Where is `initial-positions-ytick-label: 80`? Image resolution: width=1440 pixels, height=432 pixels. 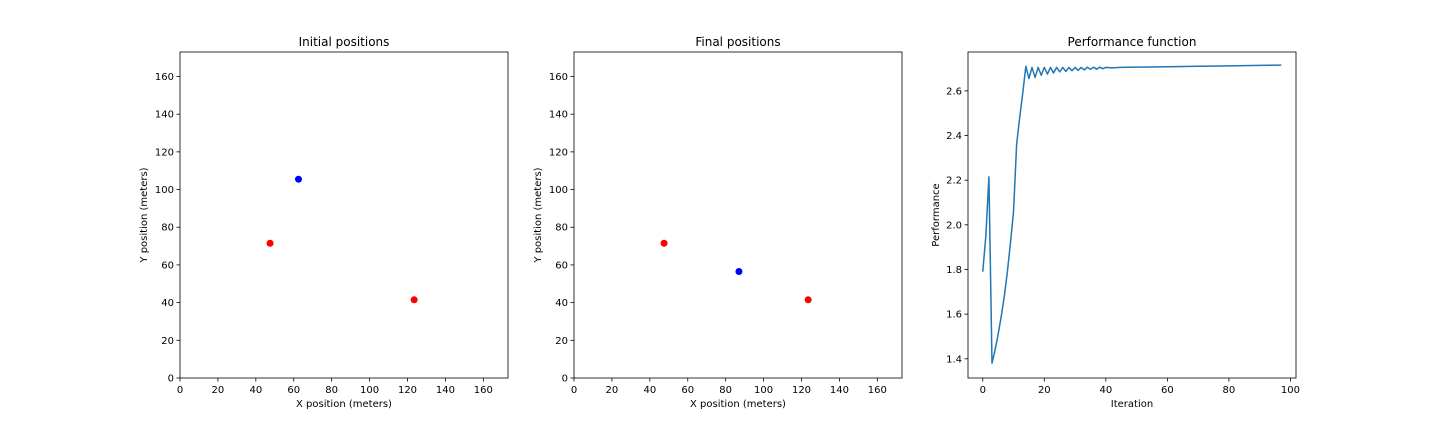 initial-positions-ytick-label: 80 is located at coordinates (167, 228).